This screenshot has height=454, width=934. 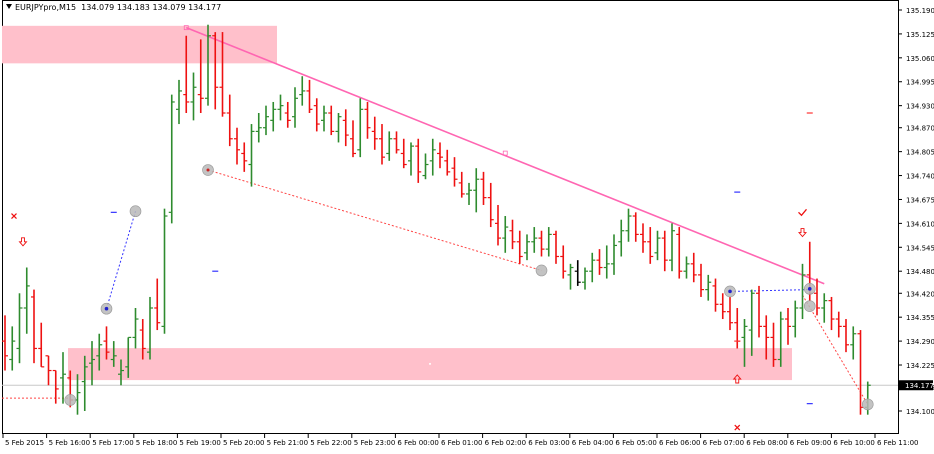 I want to click on ohlc-high: 134.183, so click(x=133, y=7).